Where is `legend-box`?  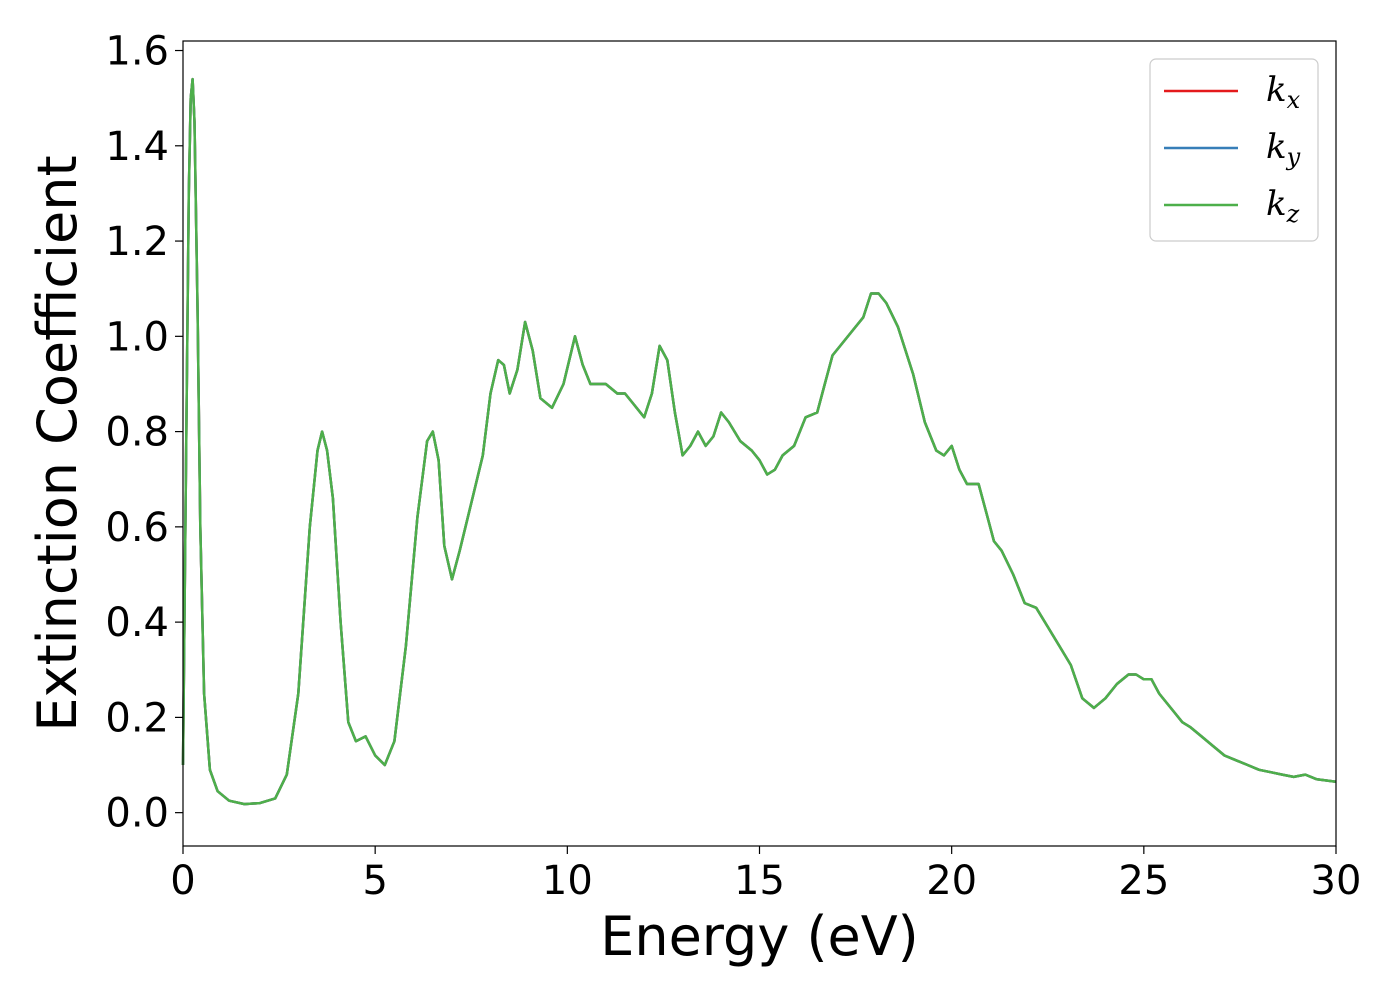 legend-box is located at coordinates (1234, 150).